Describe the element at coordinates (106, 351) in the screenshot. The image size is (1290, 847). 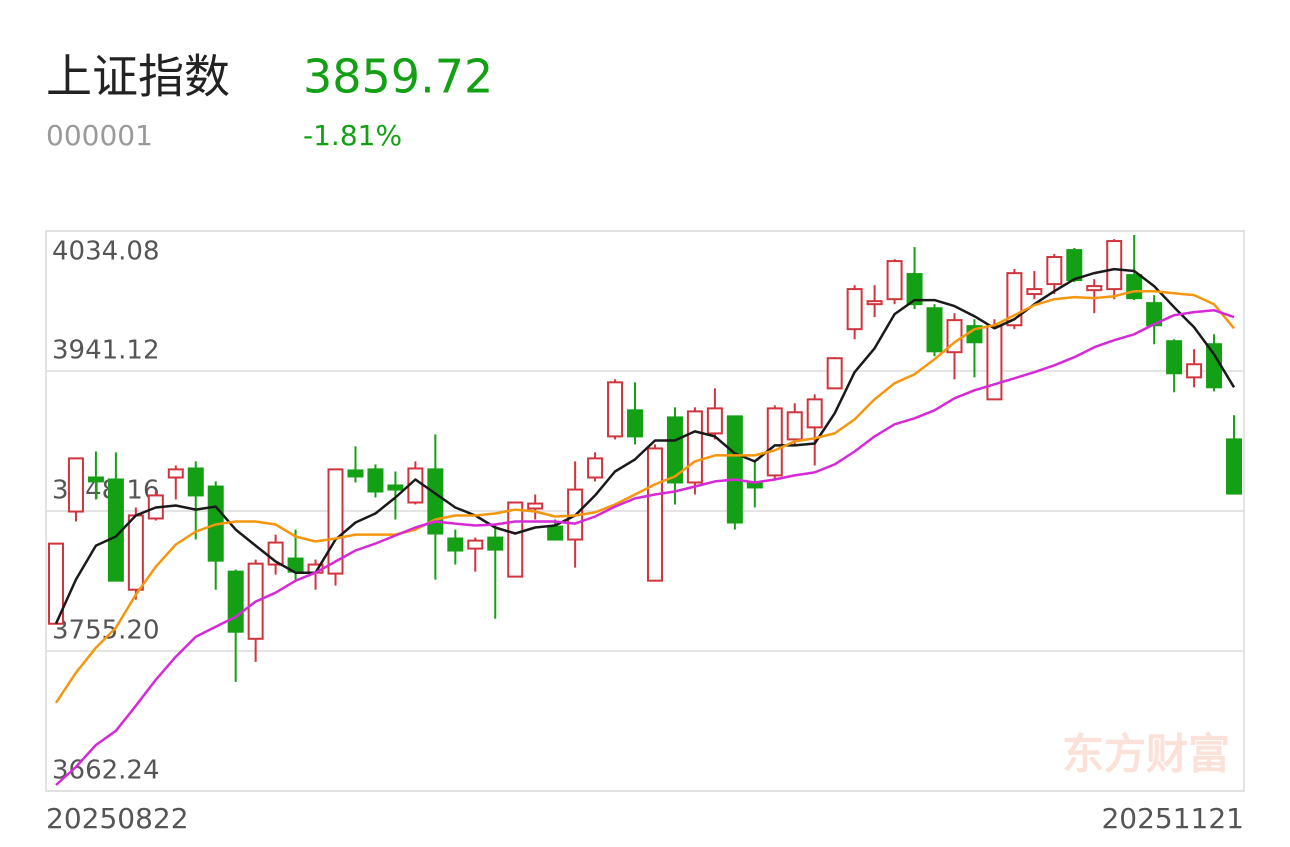
I see `y-tick-label: 3941.12` at that location.